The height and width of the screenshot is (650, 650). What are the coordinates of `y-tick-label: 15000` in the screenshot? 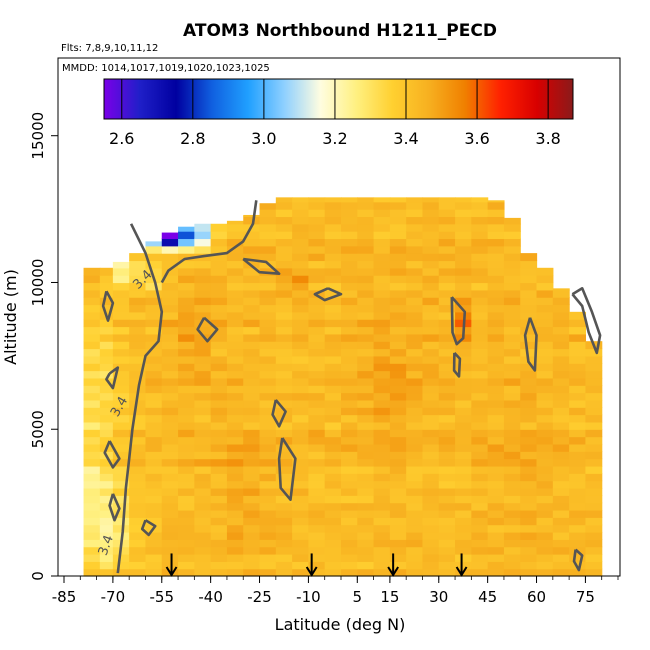 It's located at (38, 136).